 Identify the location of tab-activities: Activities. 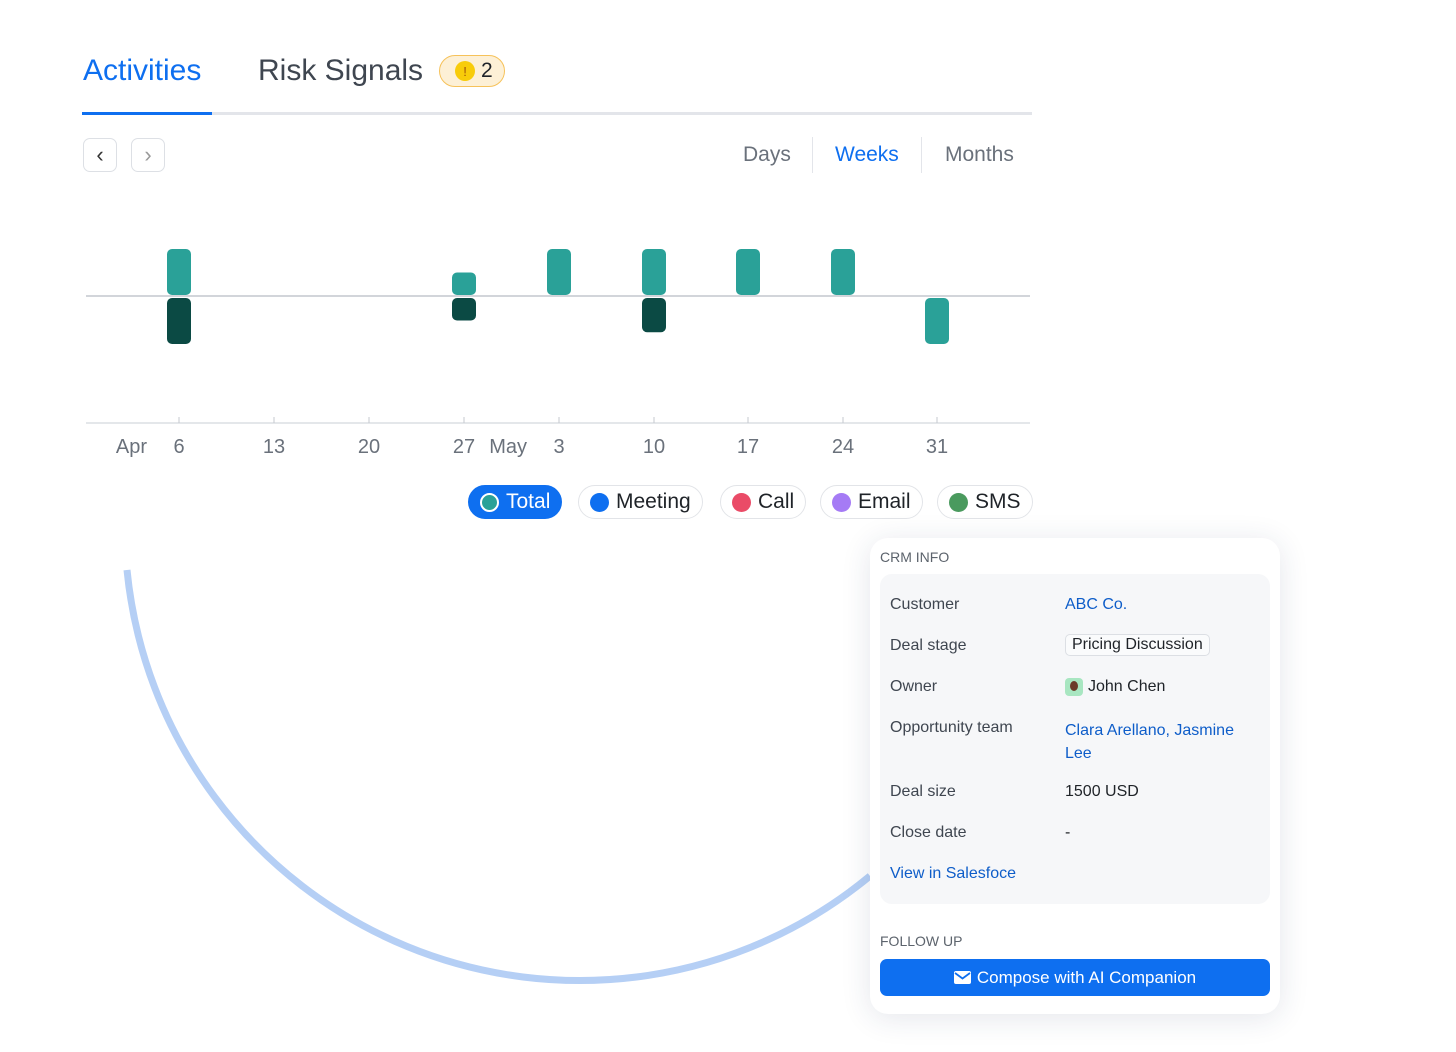
(142, 70).